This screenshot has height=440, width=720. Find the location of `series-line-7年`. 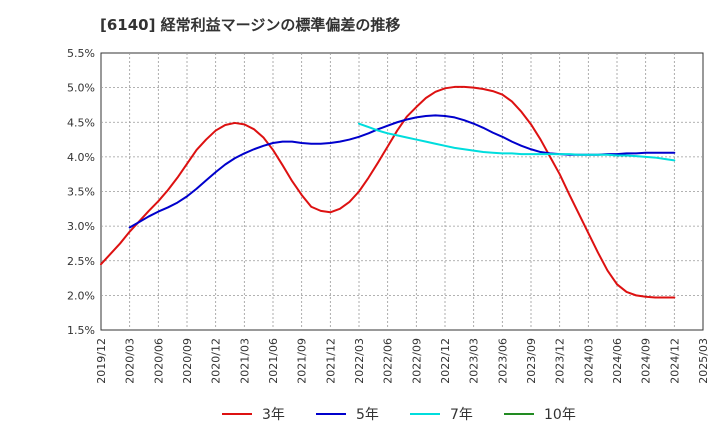

series-line-7年 is located at coordinates (517, 142).